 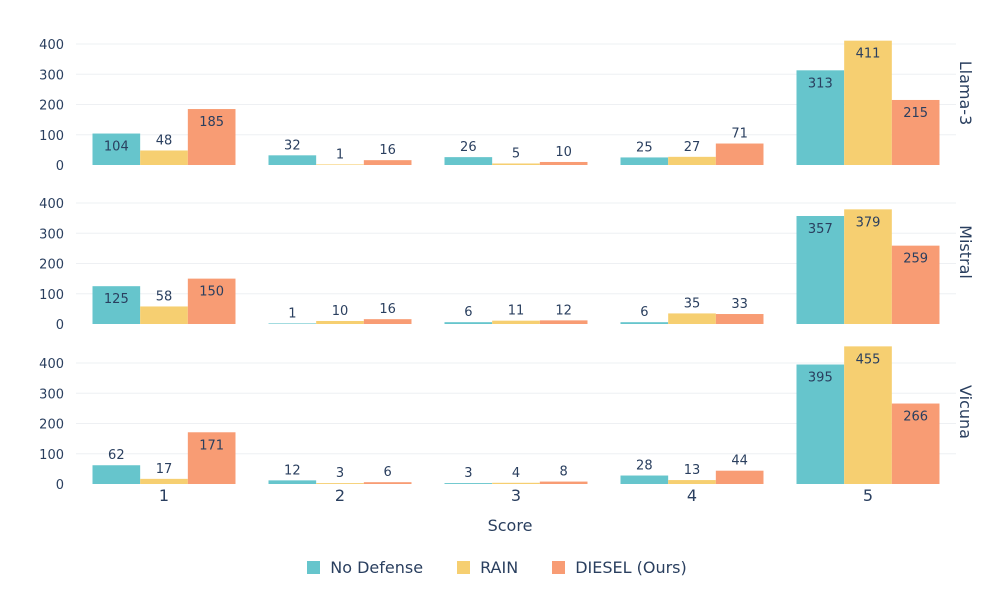 I want to click on data-label: 62, so click(x=116, y=455).